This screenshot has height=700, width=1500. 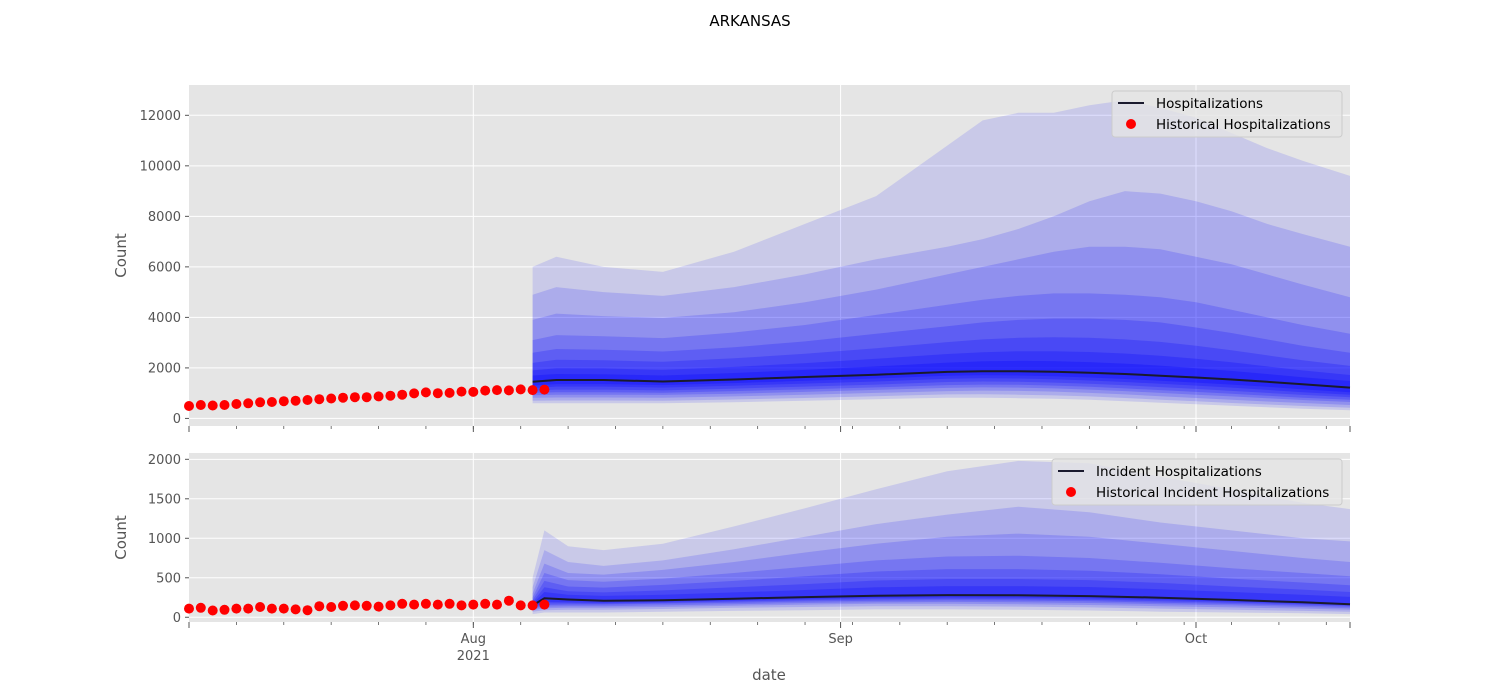 What do you see at coordinates (164, 217) in the screenshot?
I see `y-tick-label: 8000` at bounding box center [164, 217].